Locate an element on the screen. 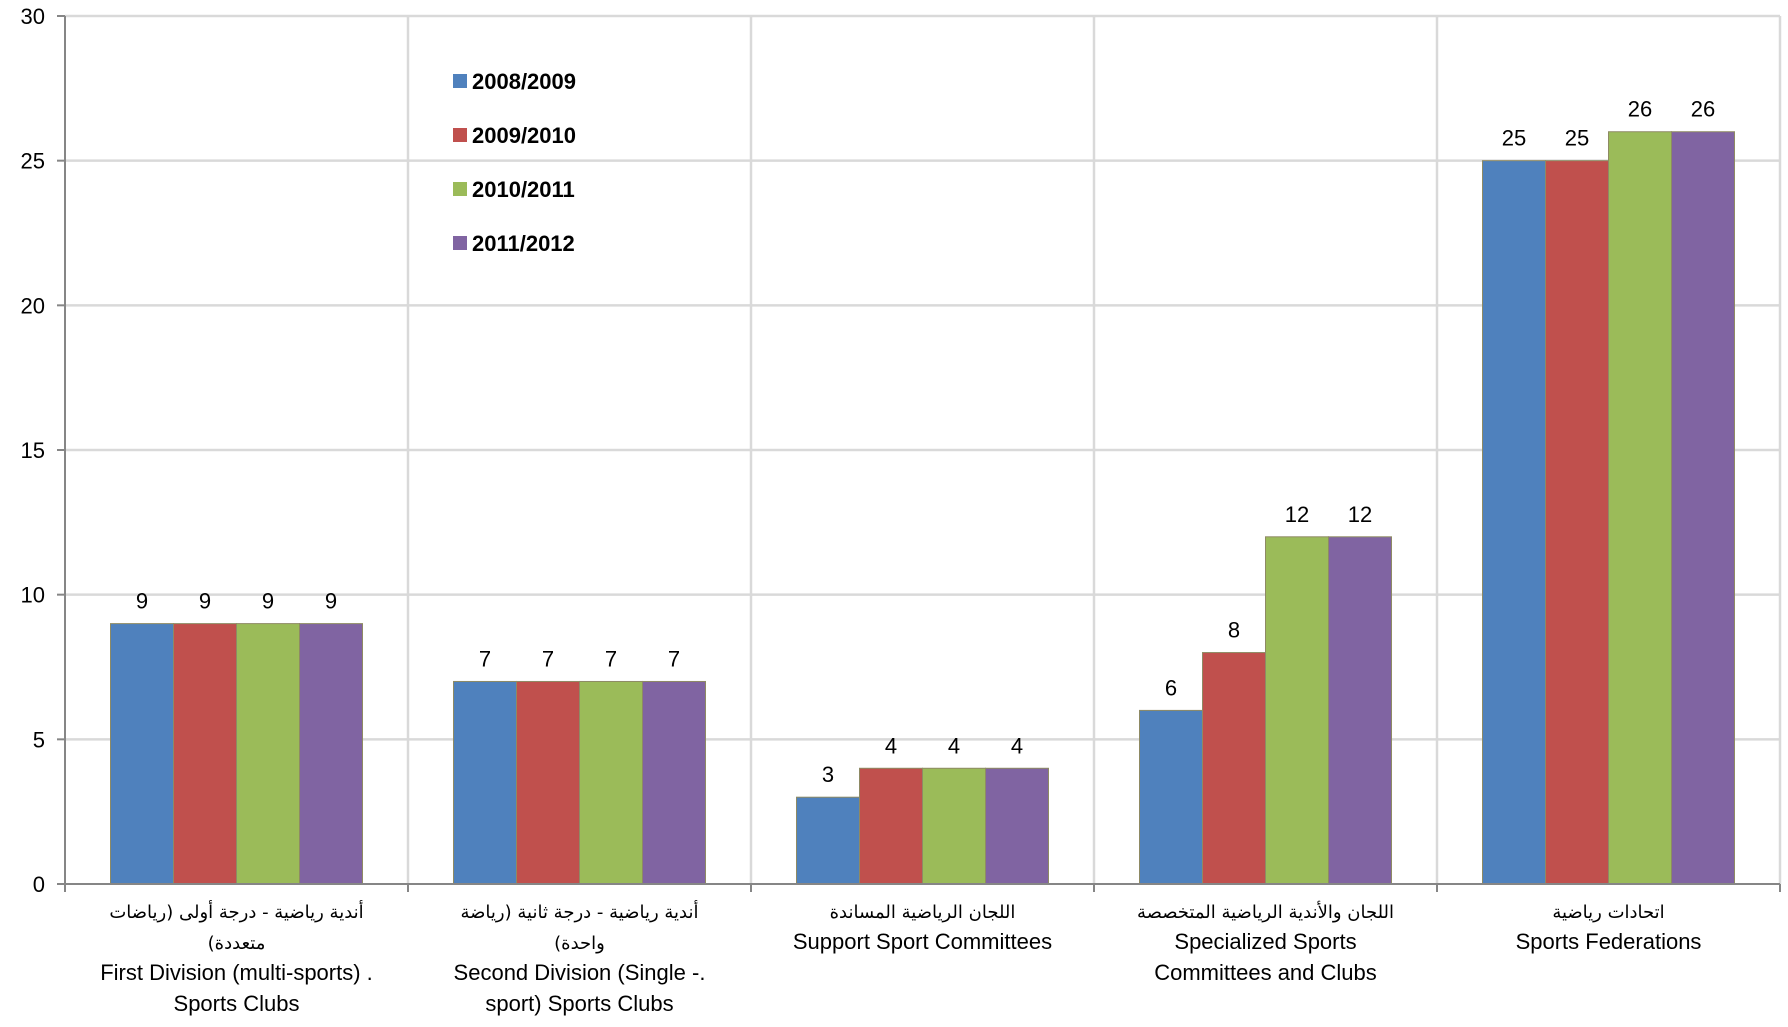  category-label-ar: متعددة) is located at coordinates (237, 943).